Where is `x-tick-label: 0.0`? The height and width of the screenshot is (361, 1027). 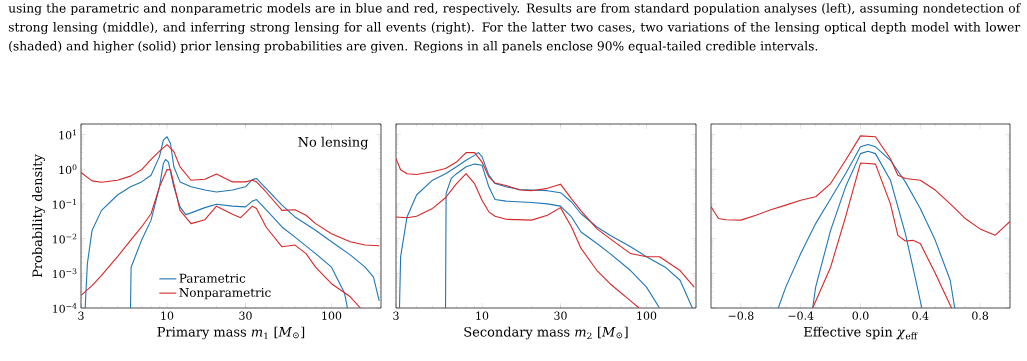 x-tick-label: 0.0 is located at coordinates (860, 315).